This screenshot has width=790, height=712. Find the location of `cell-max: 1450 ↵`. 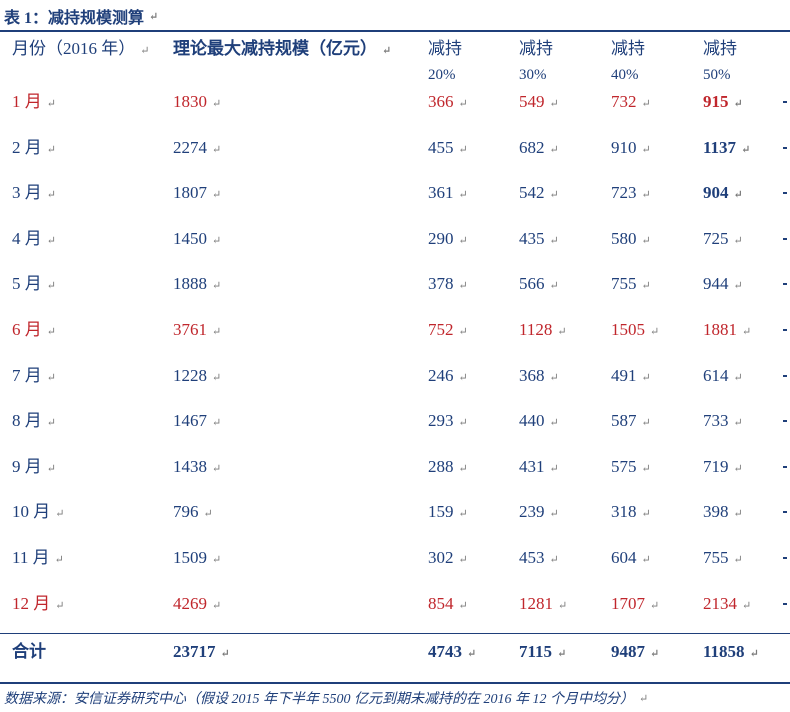

cell-max: 1450 ↵ is located at coordinates (197, 238).